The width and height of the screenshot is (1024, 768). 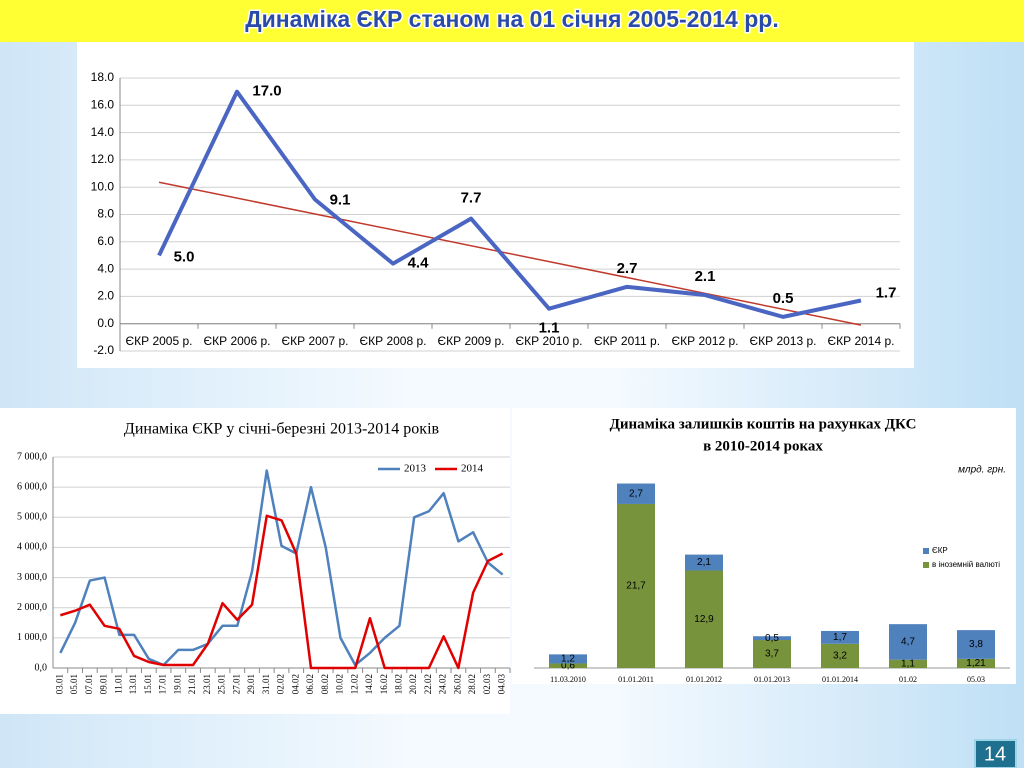 What do you see at coordinates (105, 241) in the screenshot?
I see `y-tick-label: 6.0` at bounding box center [105, 241].